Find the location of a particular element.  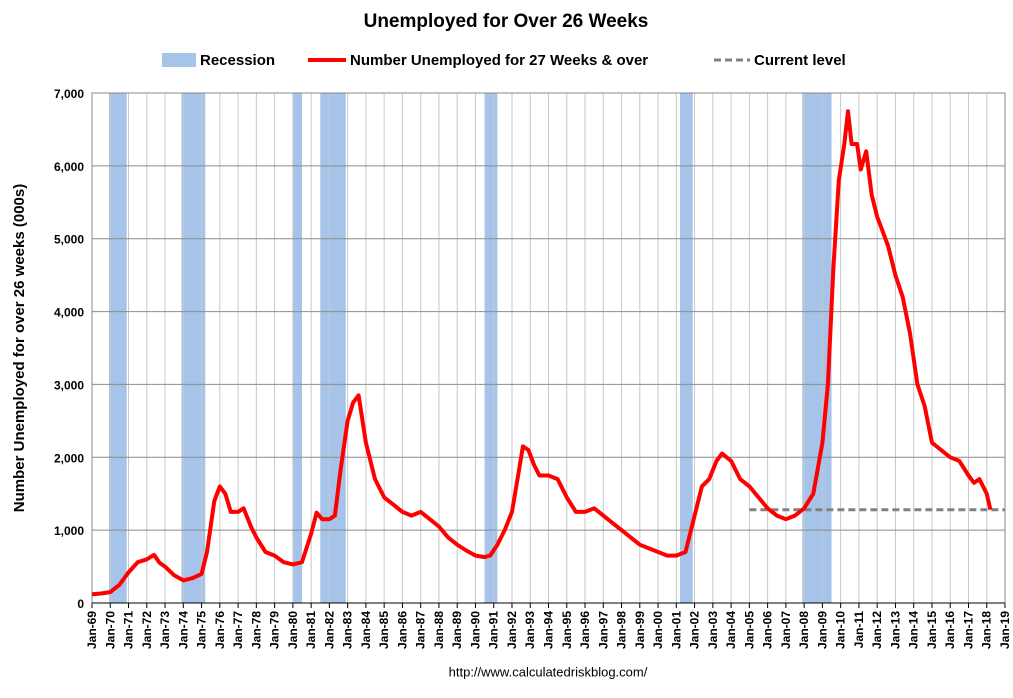

x-tick-label: Jan-96 is located at coordinates (585, 630).